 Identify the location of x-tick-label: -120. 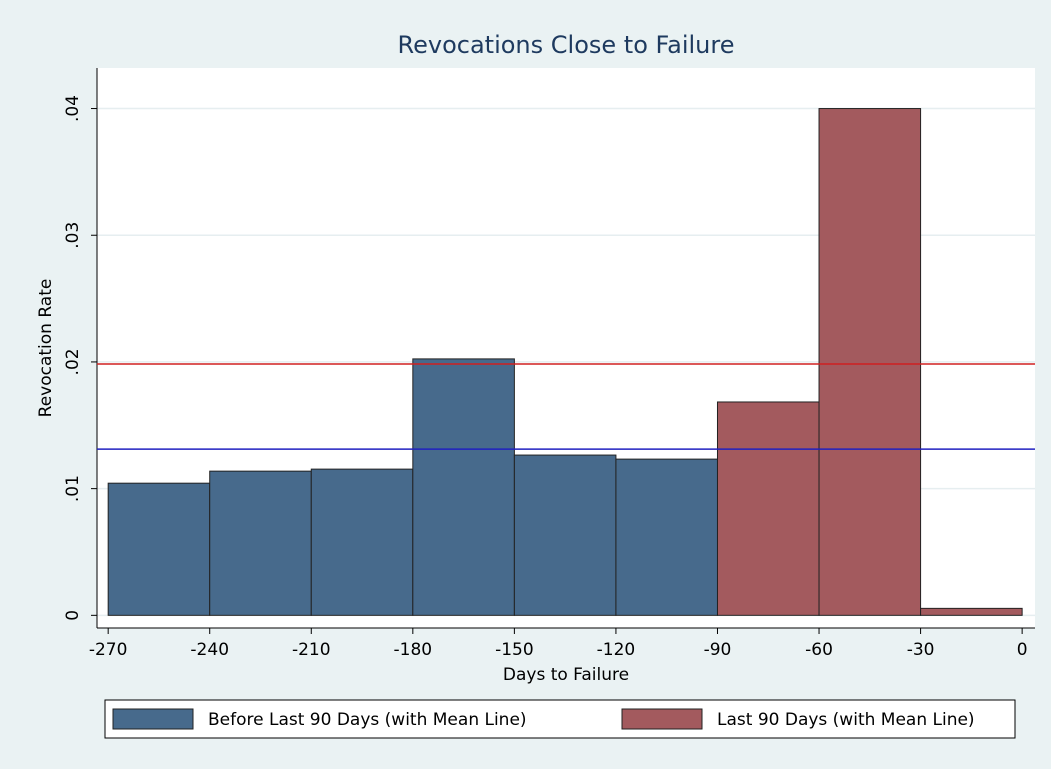
(616, 650).